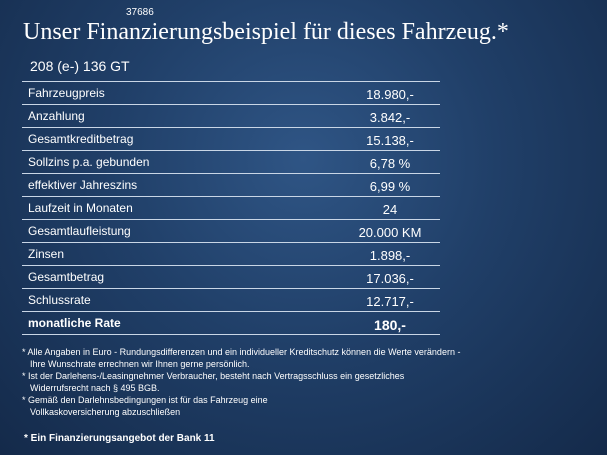  What do you see at coordinates (119, 438) in the screenshot?
I see `financing-offer-note: * Ein Finanzierungsangebot der Bank 11` at bounding box center [119, 438].